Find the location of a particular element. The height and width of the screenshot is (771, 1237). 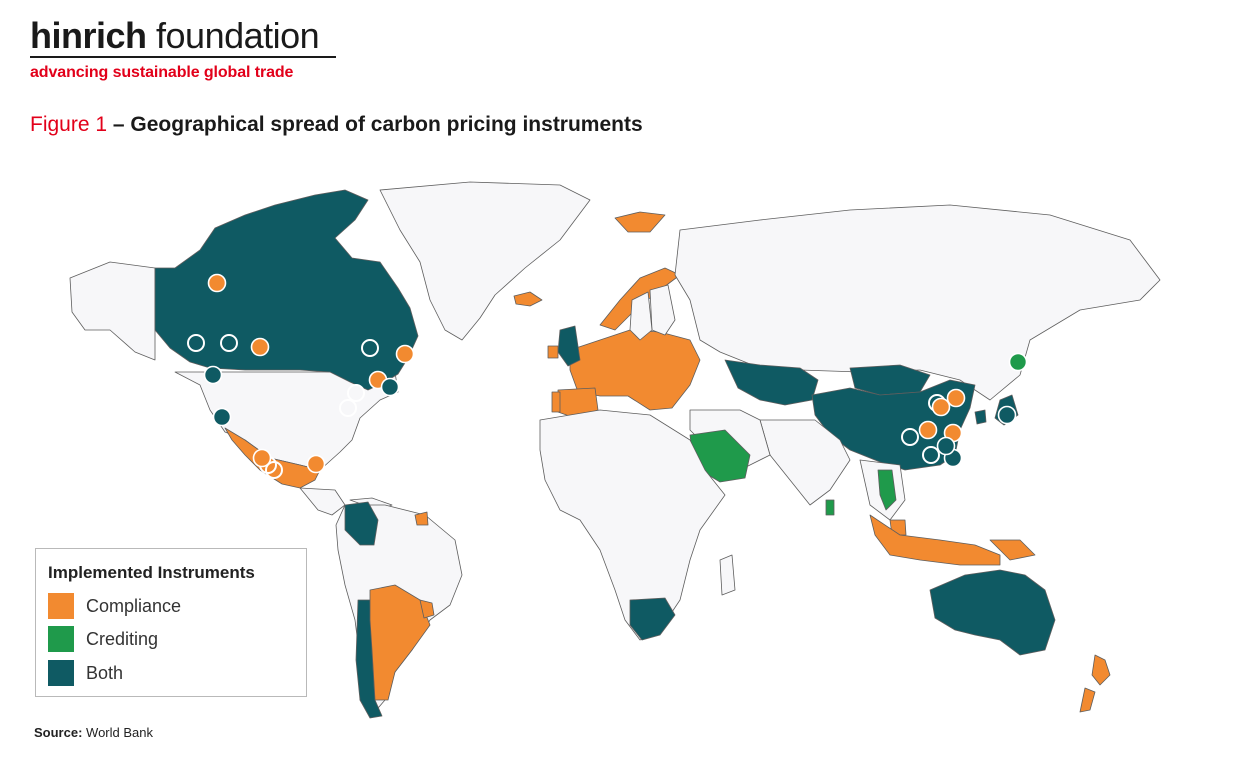

legend-item-both: Both is located at coordinates (85, 673).